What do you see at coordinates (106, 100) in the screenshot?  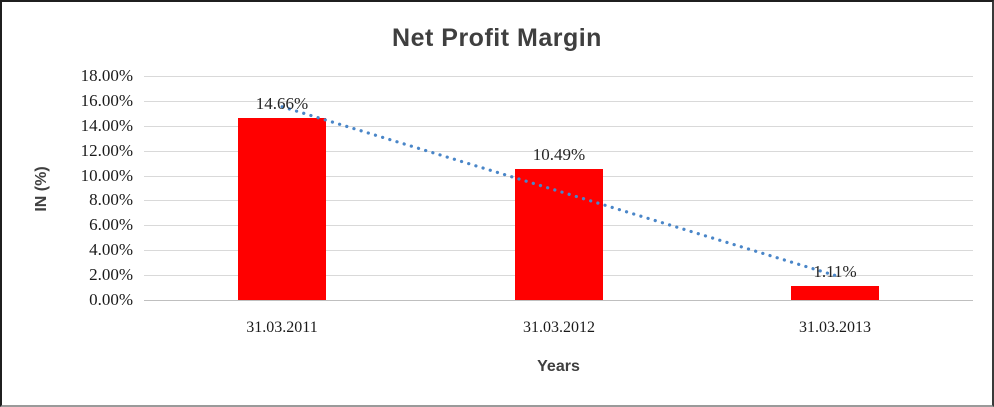 I see `y-tick-label: 16.00%` at bounding box center [106, 100].